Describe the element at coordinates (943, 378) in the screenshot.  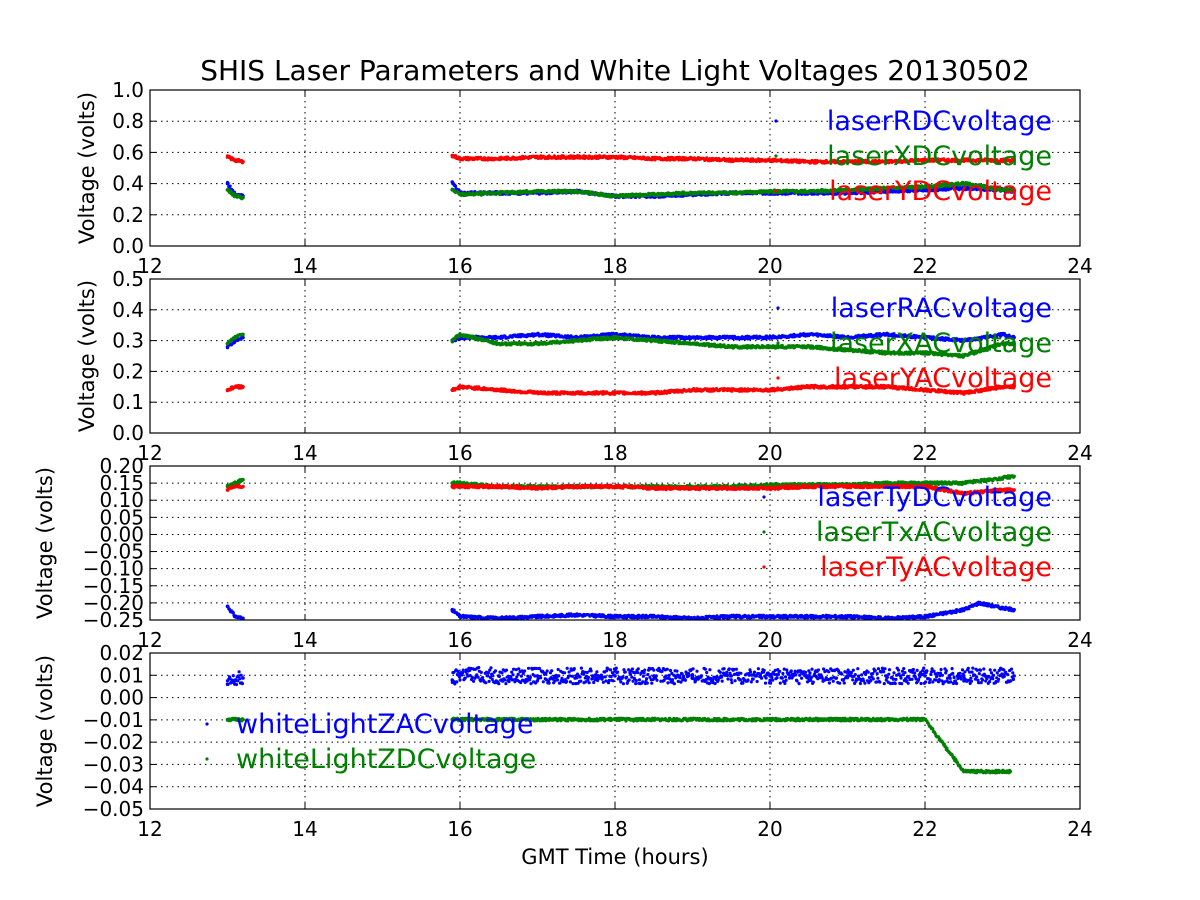
I see `legend-entry: laserYACvoltage` at that location.